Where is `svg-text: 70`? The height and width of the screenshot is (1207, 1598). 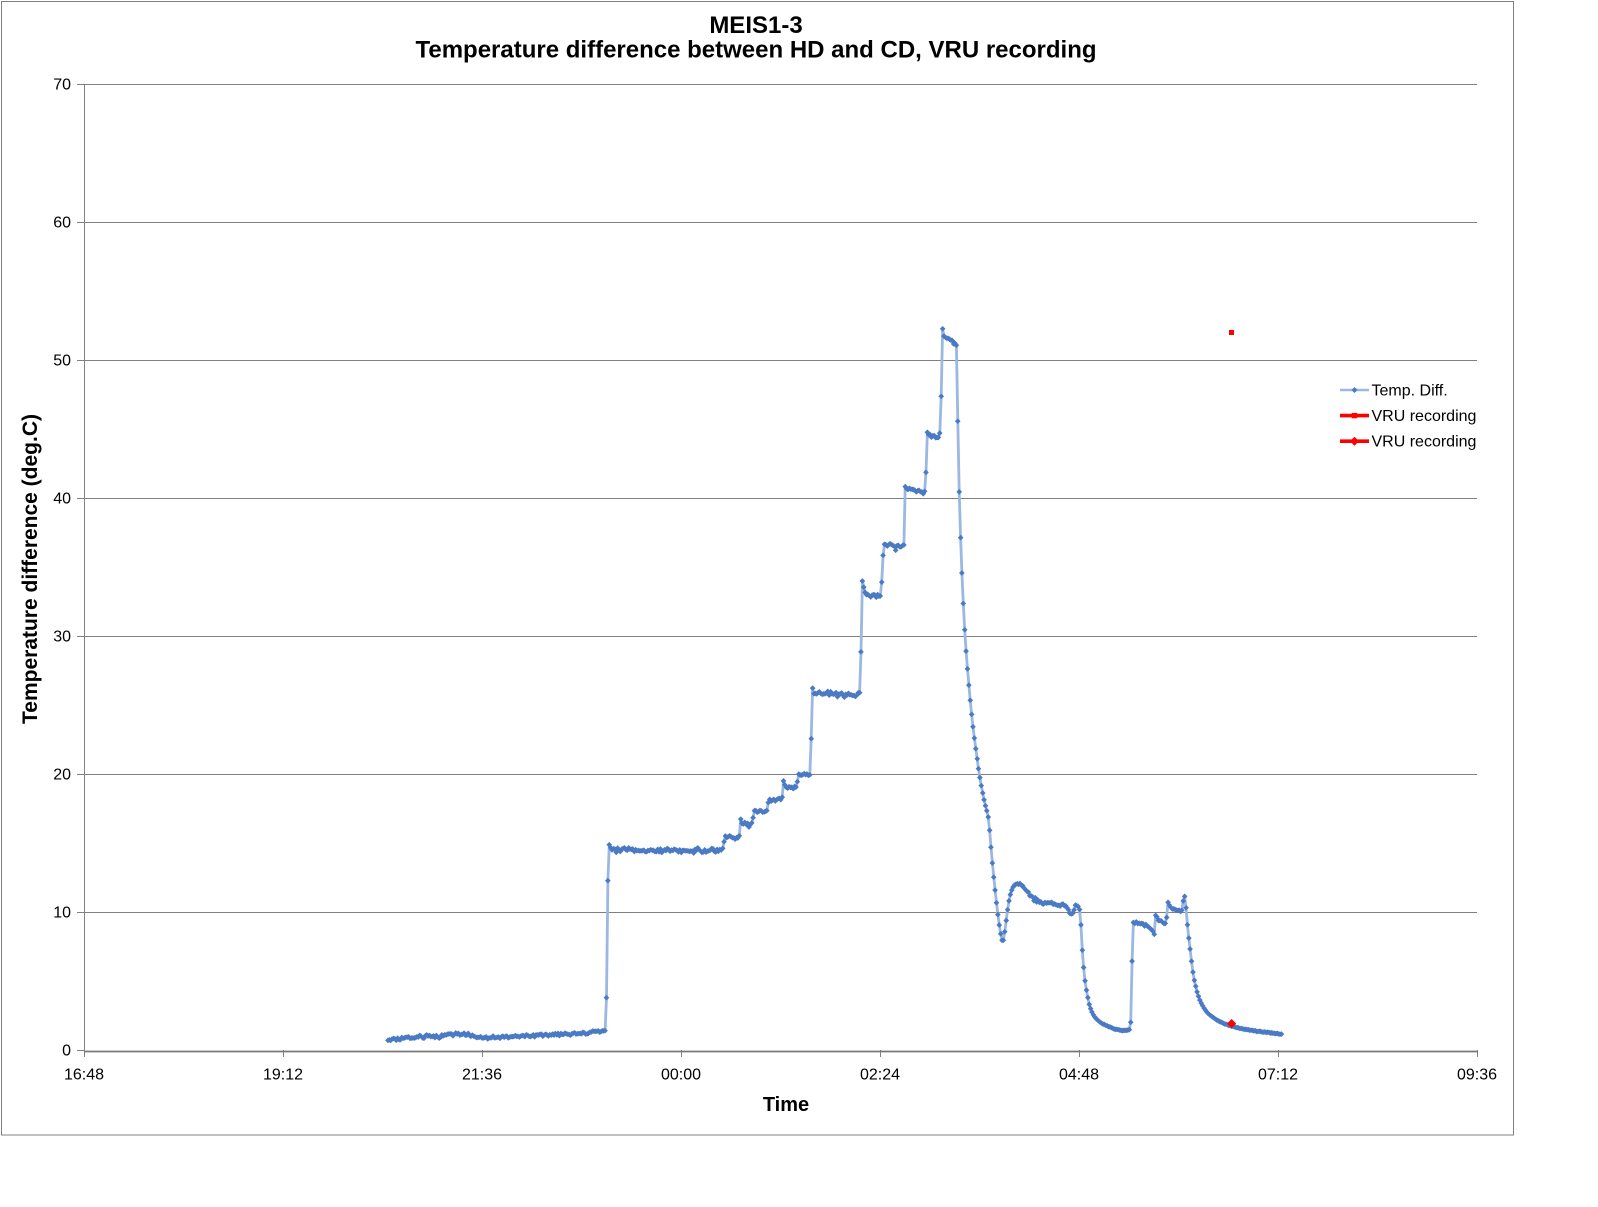 svg-text: 70 is located at coordinates (62, 84).